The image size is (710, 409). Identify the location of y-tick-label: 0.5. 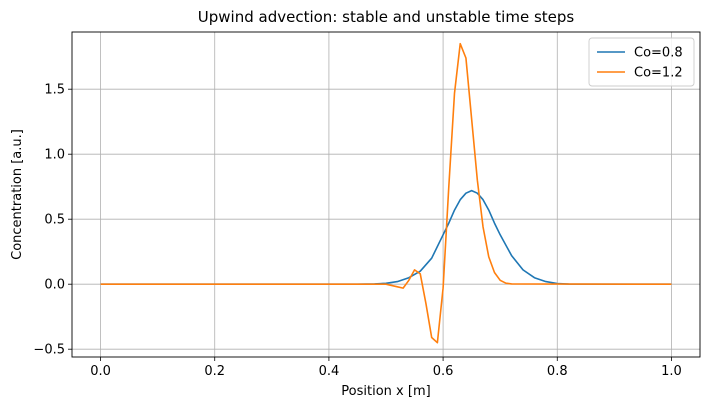
(54, 220).